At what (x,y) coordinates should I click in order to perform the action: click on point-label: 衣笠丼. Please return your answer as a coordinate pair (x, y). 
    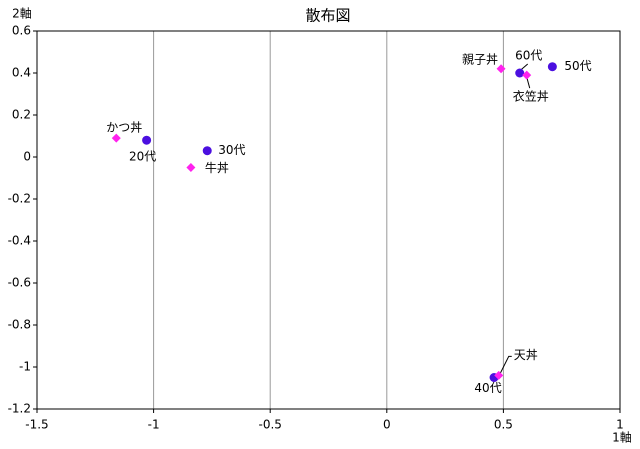
    Looking at the image, I should click on (531, 96).